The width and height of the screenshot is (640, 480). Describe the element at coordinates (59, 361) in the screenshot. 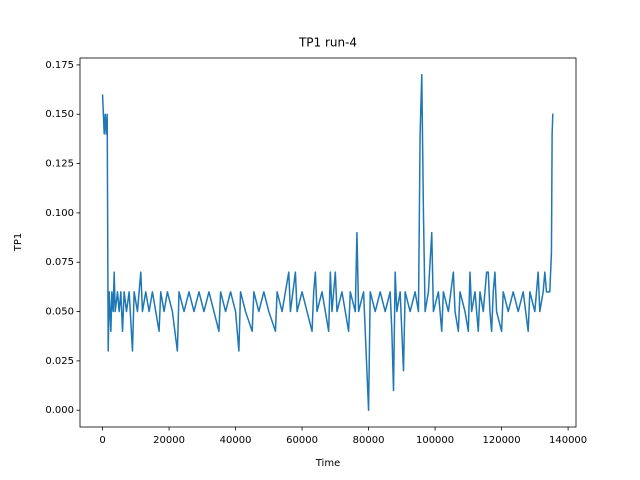

I see `y-tick-label: 0.025` at that location.